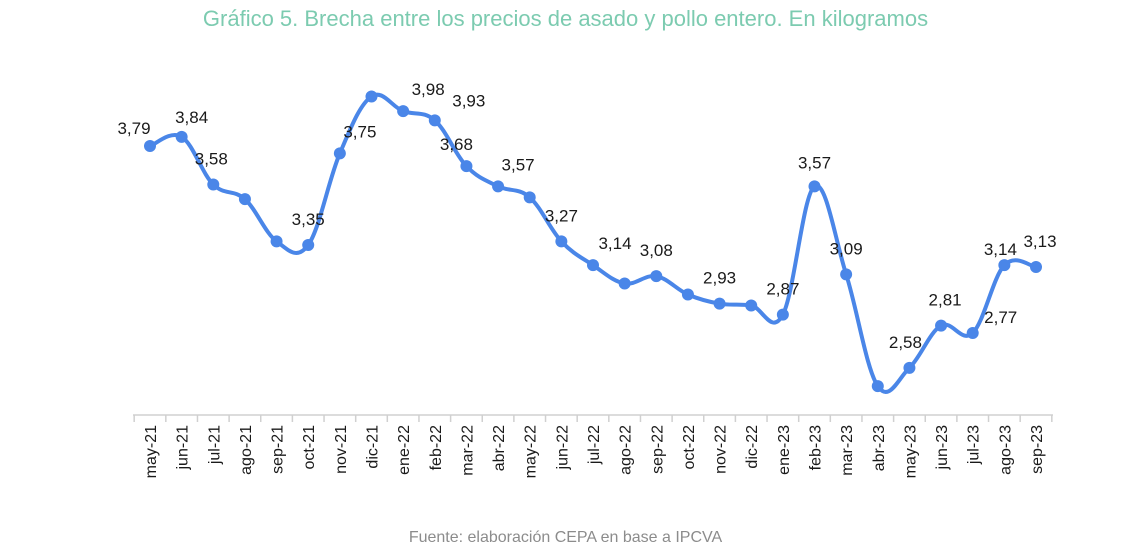  What do you see at coordinates (1039, 241) in the screenshot?
I see `data-label-sep-23: 3,13` at bounding box center [1039, 241].